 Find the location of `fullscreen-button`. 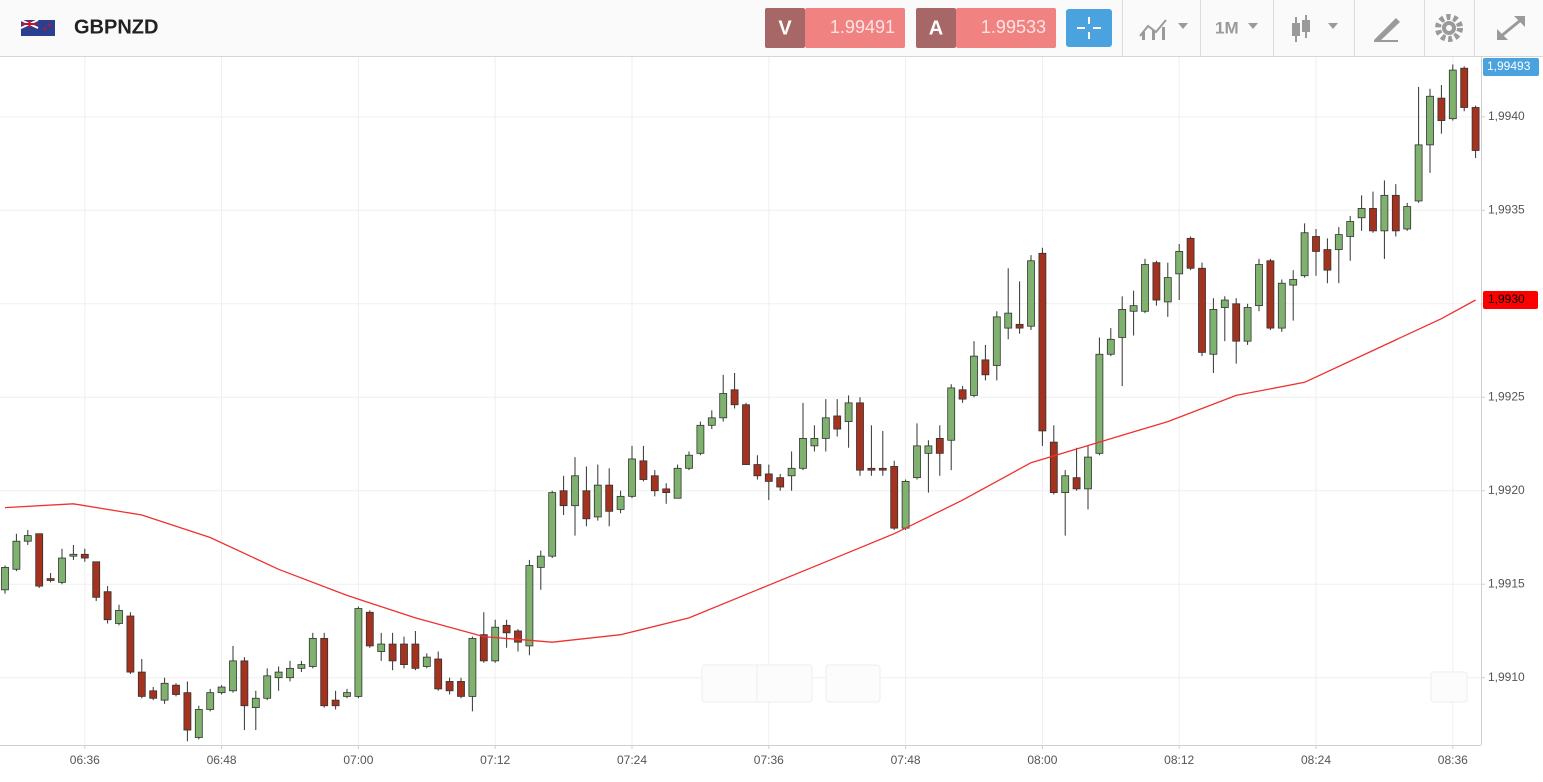

fullscreen-button is located at coordinates (1511, 28).